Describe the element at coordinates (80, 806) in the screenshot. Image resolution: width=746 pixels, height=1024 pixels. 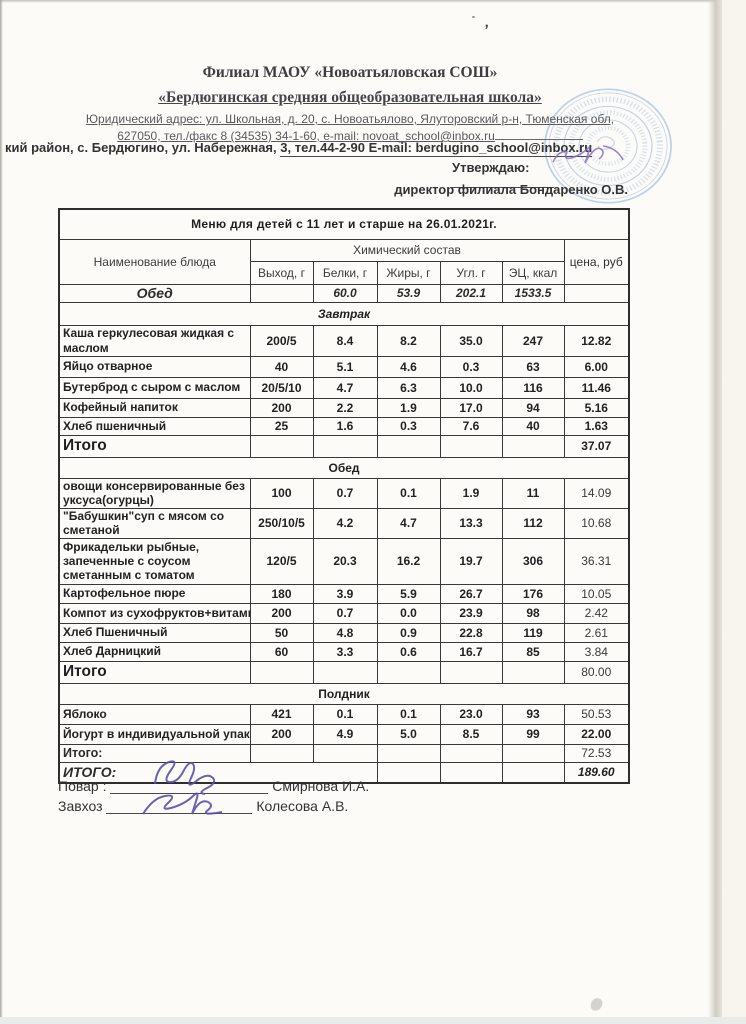
I see `steward-label: Завхоз` at that location.